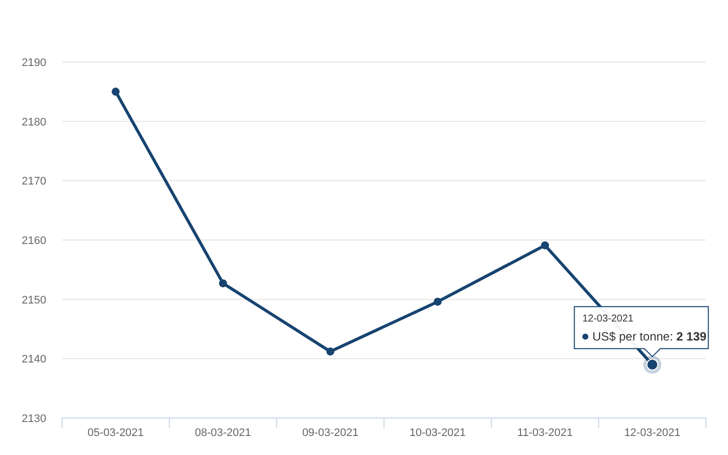 Image resolution: width=728 pixels, height=455 pixels. What do you see at coordinates (116, 433) in the screenshot?
I see `x-tick-label: 05-03-2021` at bounding box center [116, 433].